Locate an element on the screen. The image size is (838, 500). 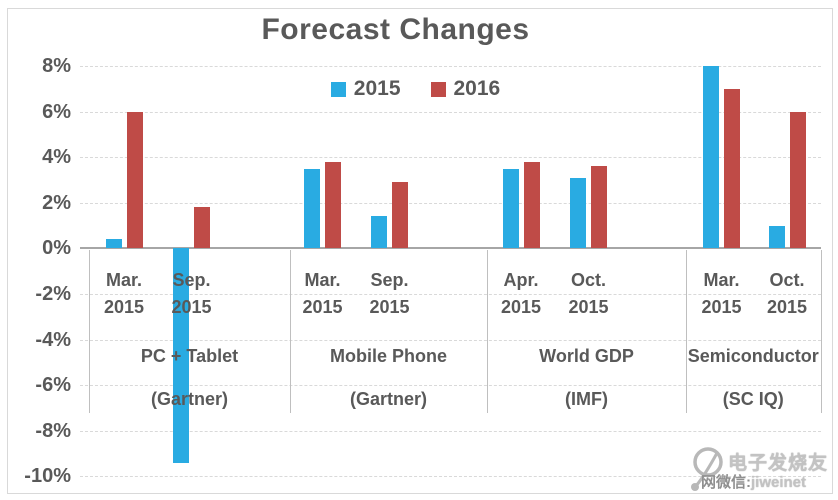
legend-item-2016: 2016 is located at coordinates (465, 89).